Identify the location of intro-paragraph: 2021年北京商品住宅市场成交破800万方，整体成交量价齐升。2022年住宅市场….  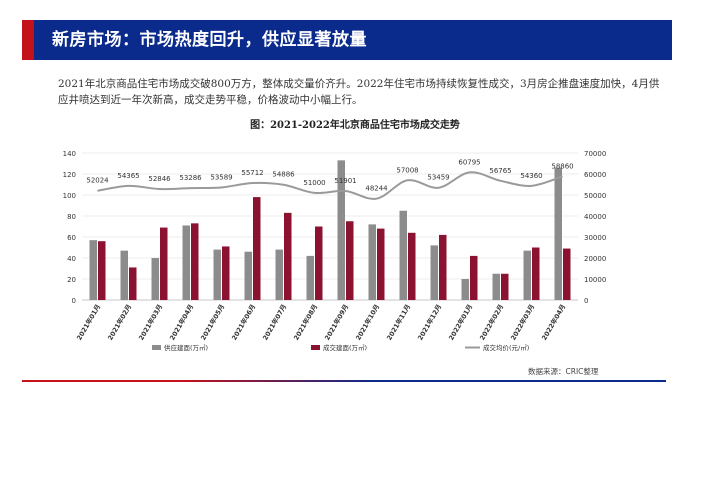
(359, 92).